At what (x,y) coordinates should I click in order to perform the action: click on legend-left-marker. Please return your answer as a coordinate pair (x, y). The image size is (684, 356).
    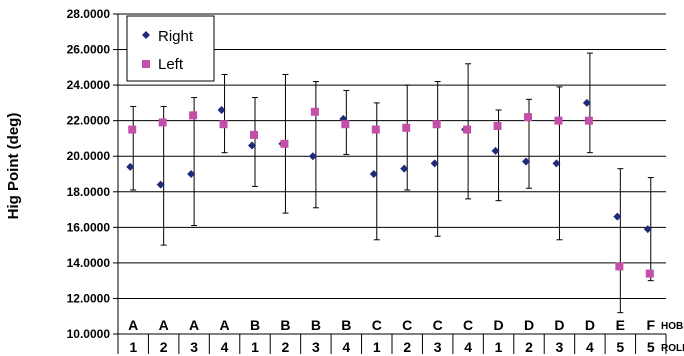
    Looking at the image, I should click on (146, 64).